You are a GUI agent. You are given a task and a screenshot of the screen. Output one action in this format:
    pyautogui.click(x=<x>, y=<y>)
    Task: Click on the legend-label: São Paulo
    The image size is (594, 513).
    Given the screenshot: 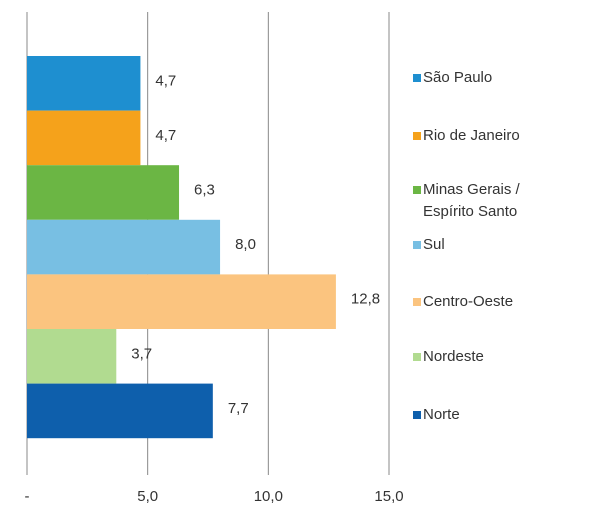 What is the action you would take?
    pyautogui.click(x=458, y=77)
    